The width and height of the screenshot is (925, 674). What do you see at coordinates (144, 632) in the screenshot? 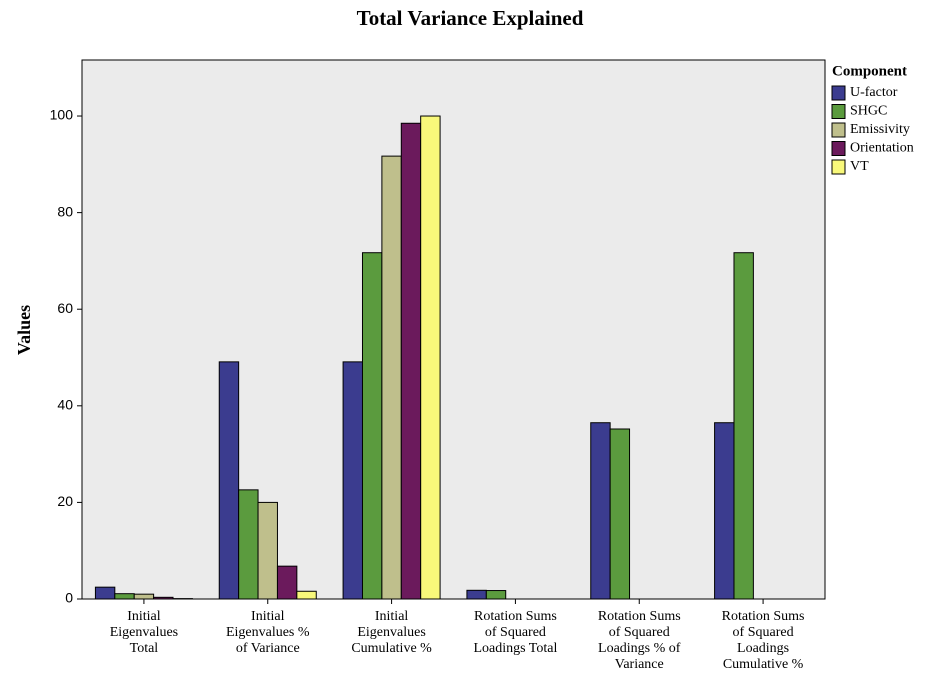
I see `x-tick-label: Initial Eigenvalues Total` at bounding box center [144, 632].